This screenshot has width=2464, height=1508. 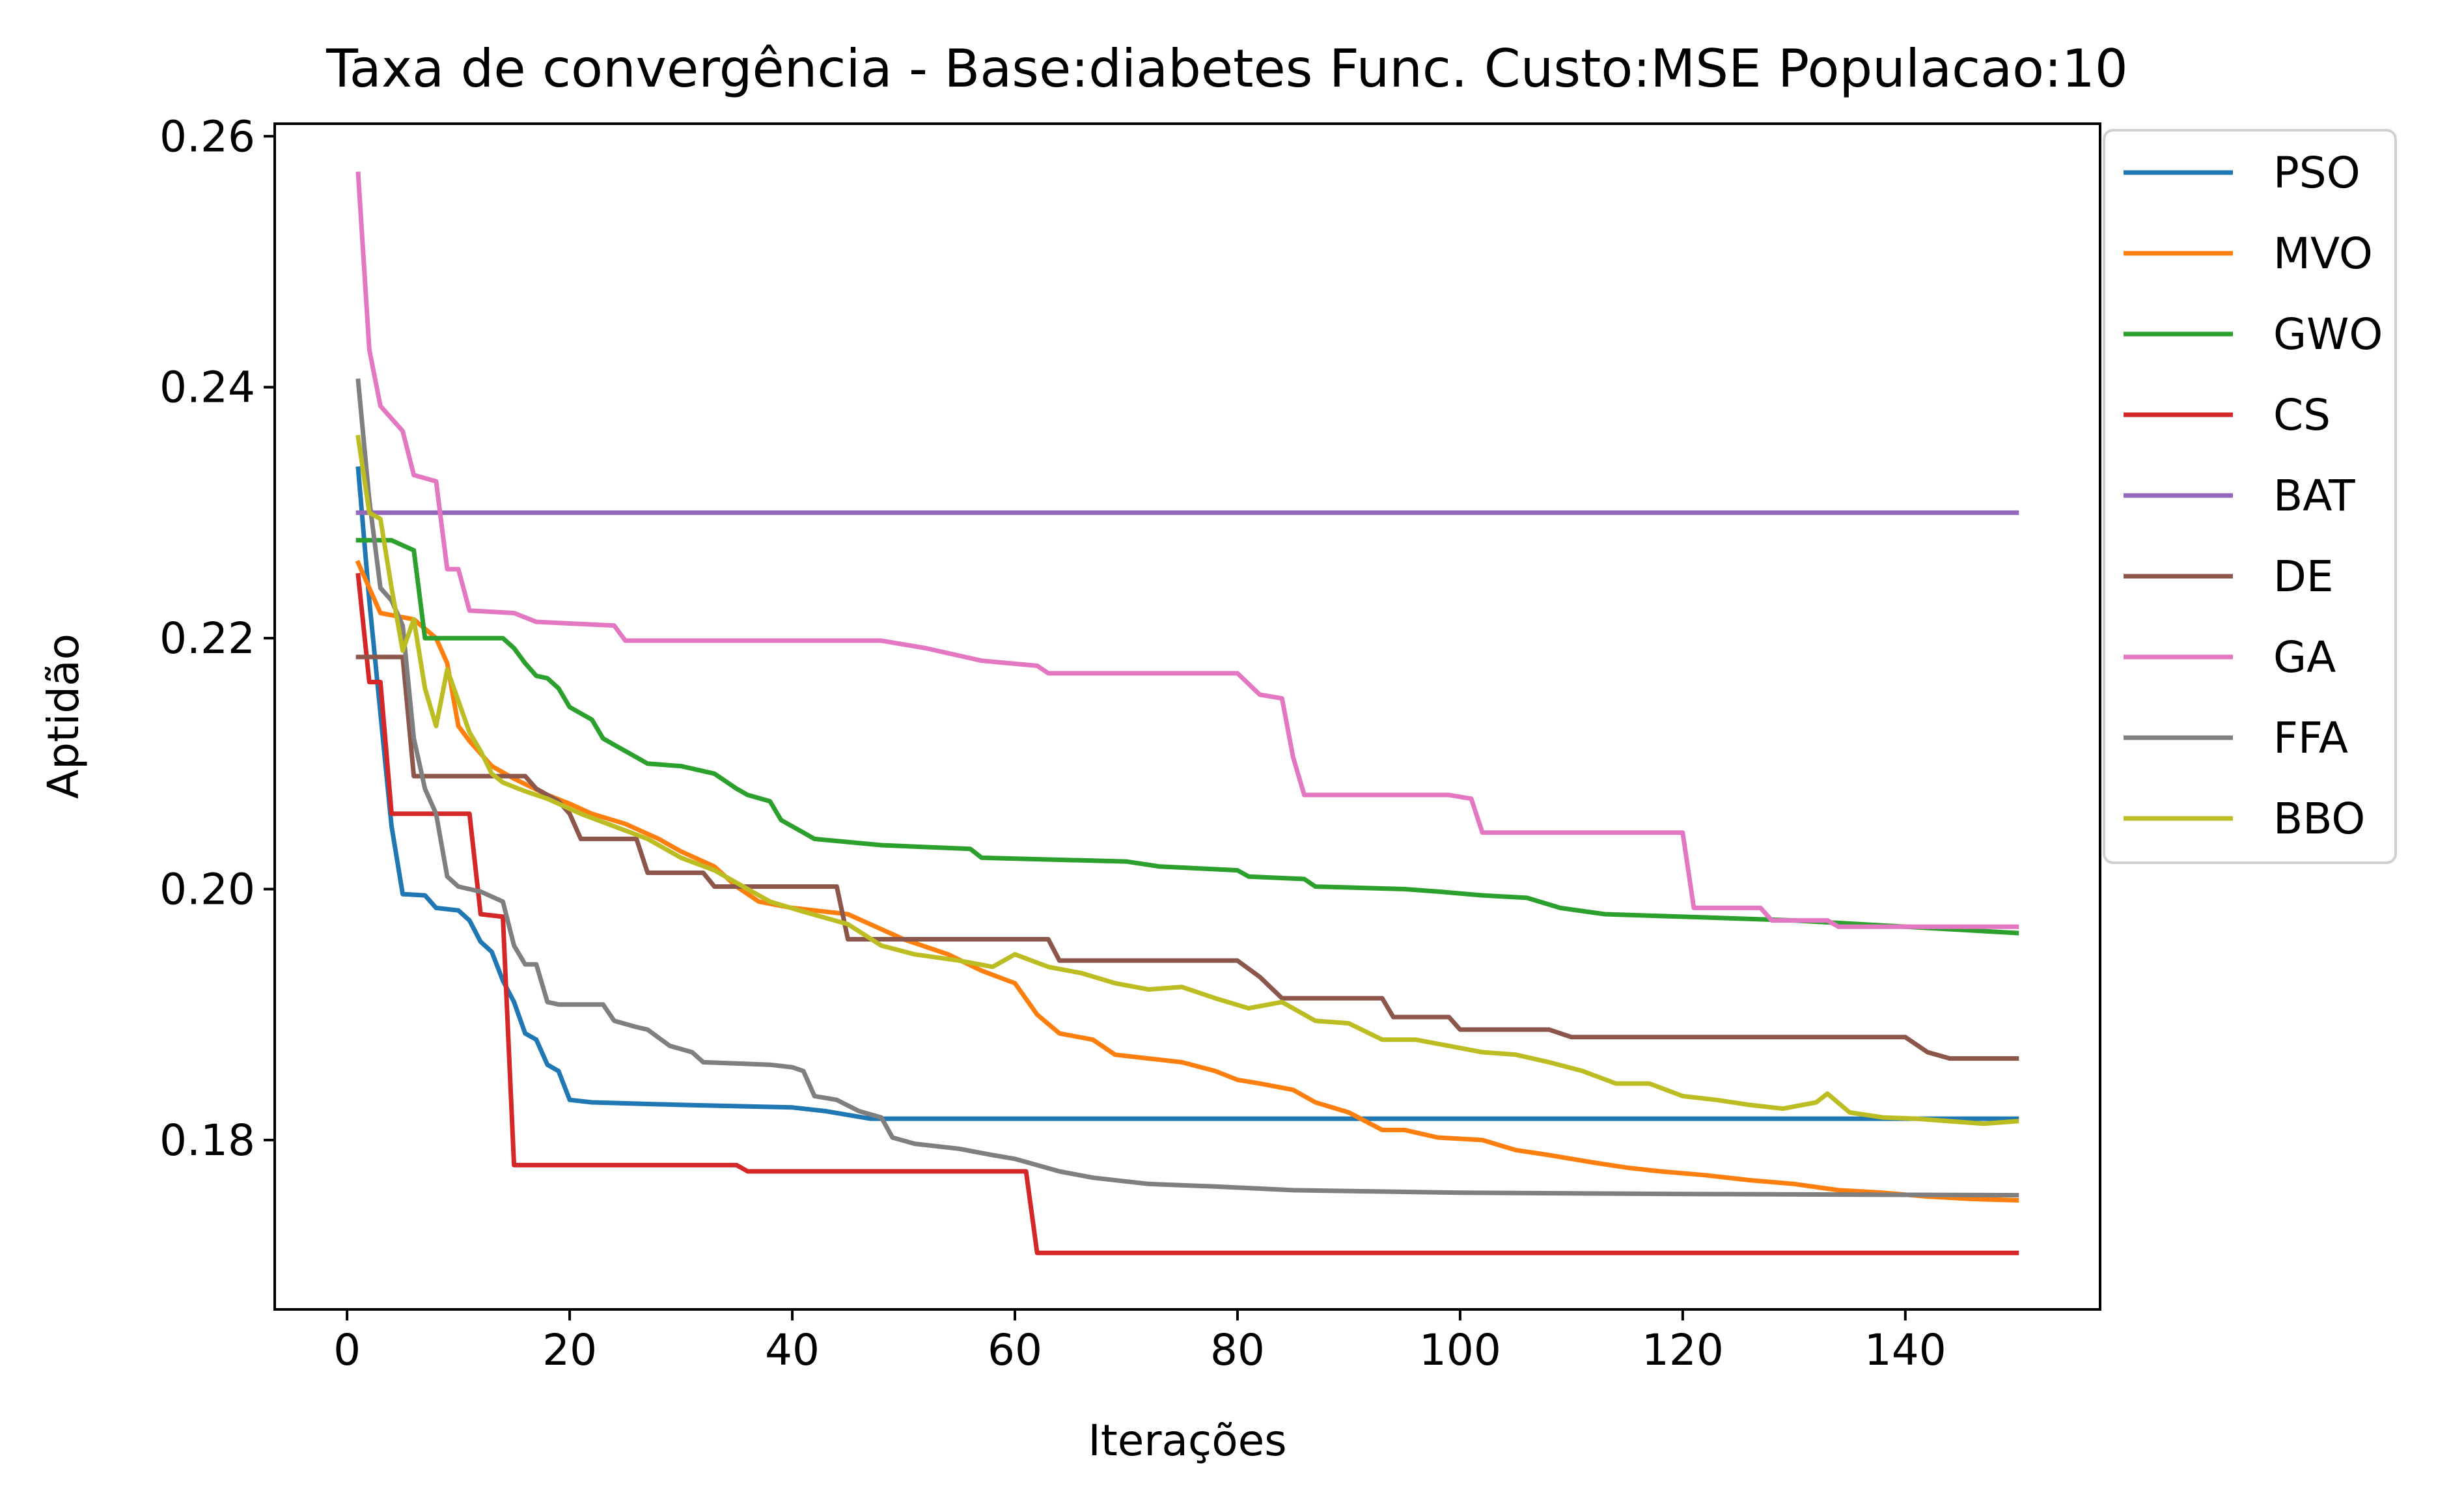 I want to click on legend-item-ffa: FFA, so click(x=2236, y=738).